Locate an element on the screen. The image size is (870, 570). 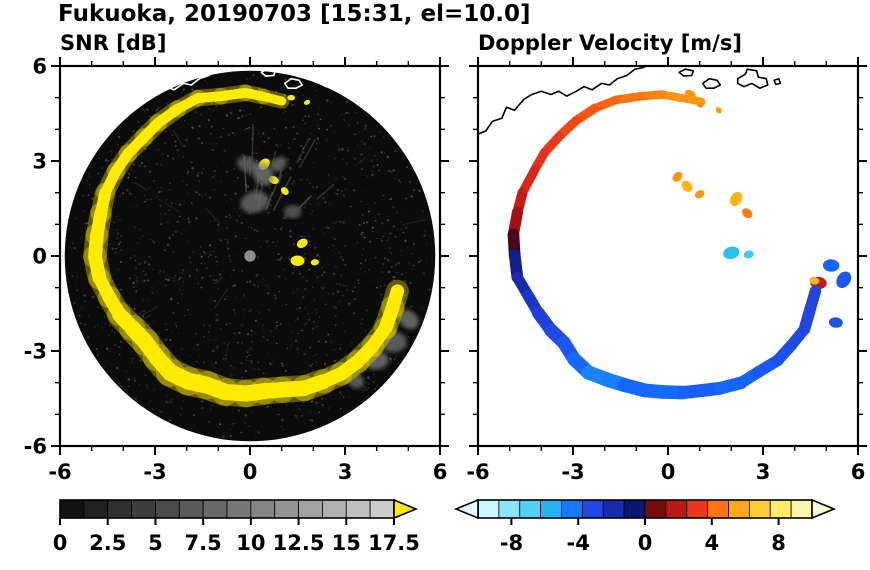
y-tick-label: 6 is located at coordinates (39, 67).